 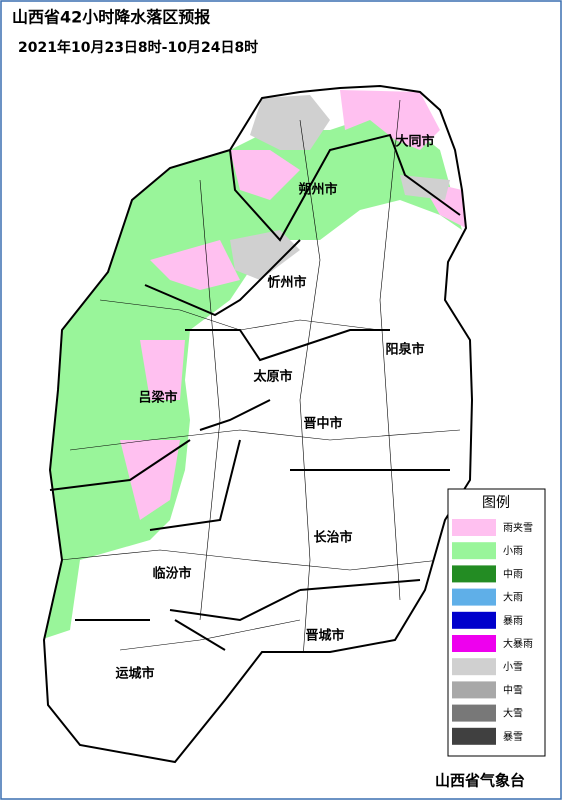 What do you see at coordinates (513, 713) in the screenshot?
I see `legend-label: 大雪` at bounding box center [513, 713].